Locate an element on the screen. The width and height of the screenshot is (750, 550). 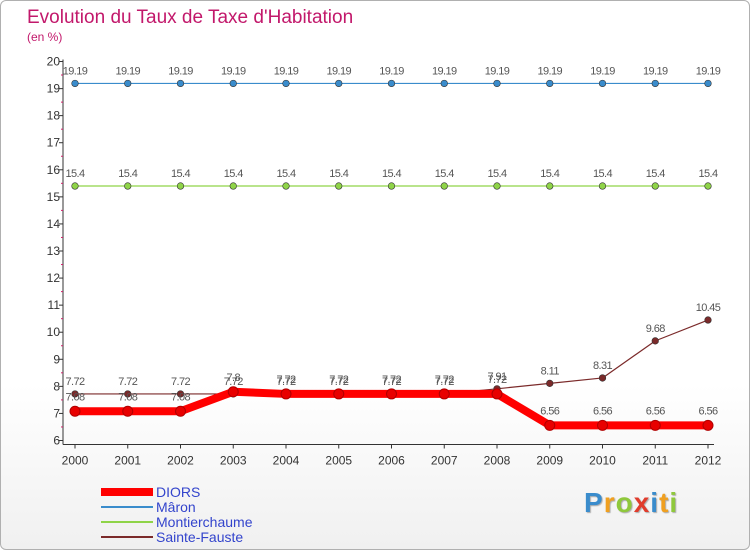
x-tick-label: 2009 is located at coordinates (549, 461).